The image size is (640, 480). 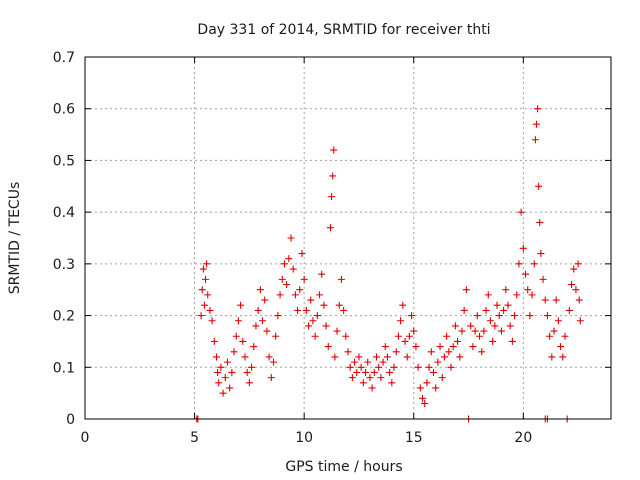 What do you see at coordinates (64, 368) in the screenshot?
I see `y-tick-label: 0.1` at bounding box center [64, 368].